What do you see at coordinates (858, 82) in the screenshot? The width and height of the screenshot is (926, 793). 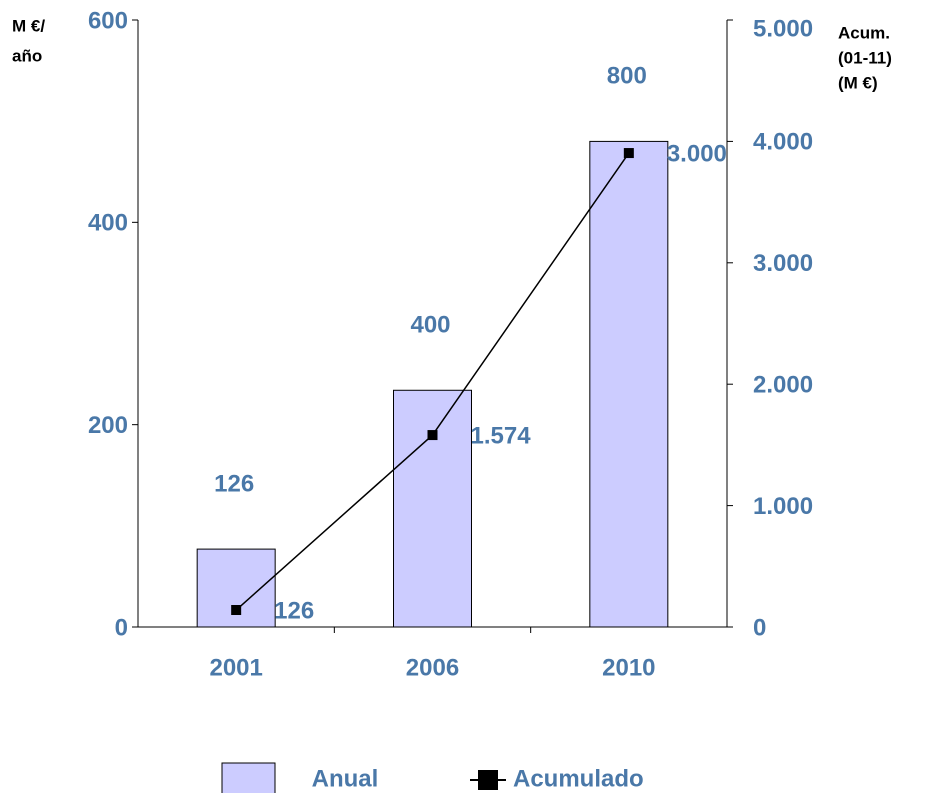 I see `y2-axis-title: (M €)` at bounding box center [858, 82].